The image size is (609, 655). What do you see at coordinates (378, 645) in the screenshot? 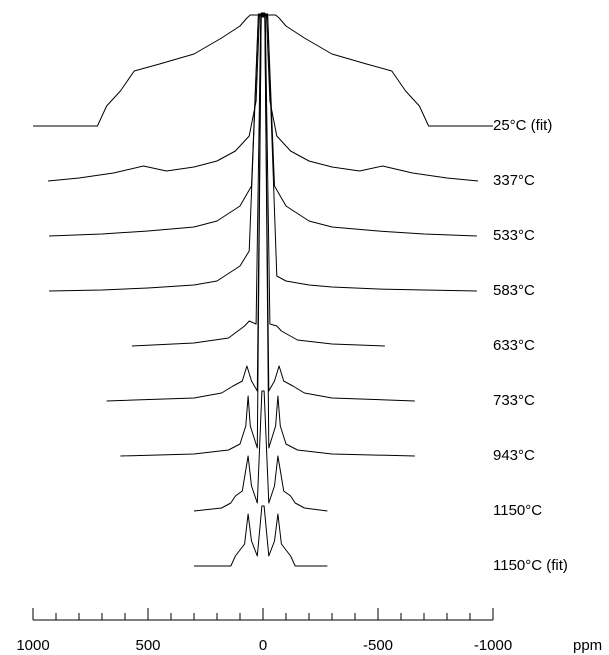
I see `x-tick-label: -500` at bounding box center [378, 645].